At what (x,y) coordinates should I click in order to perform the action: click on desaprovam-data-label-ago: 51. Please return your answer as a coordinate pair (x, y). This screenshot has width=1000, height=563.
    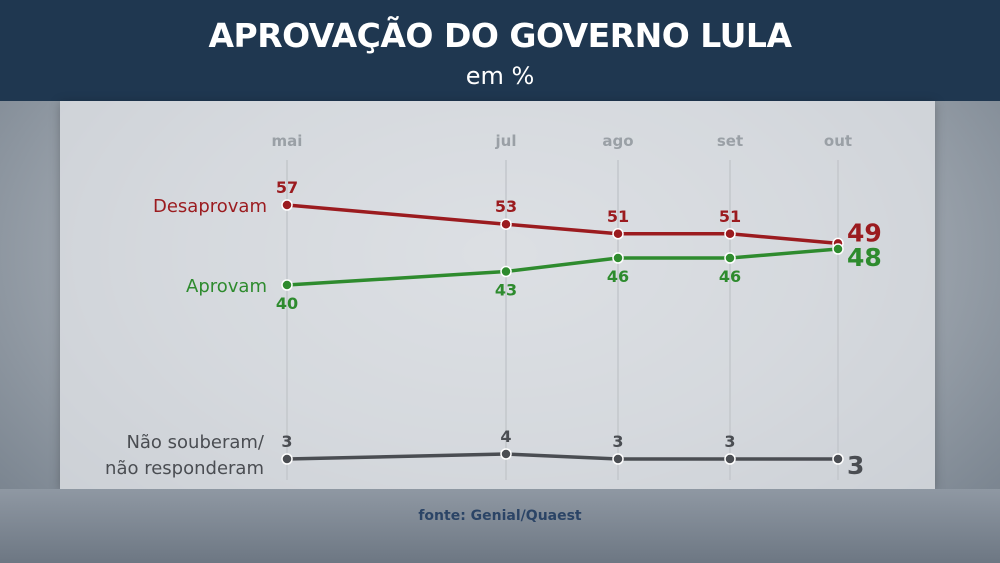
    Looking at the image, I should click on (618, 216).